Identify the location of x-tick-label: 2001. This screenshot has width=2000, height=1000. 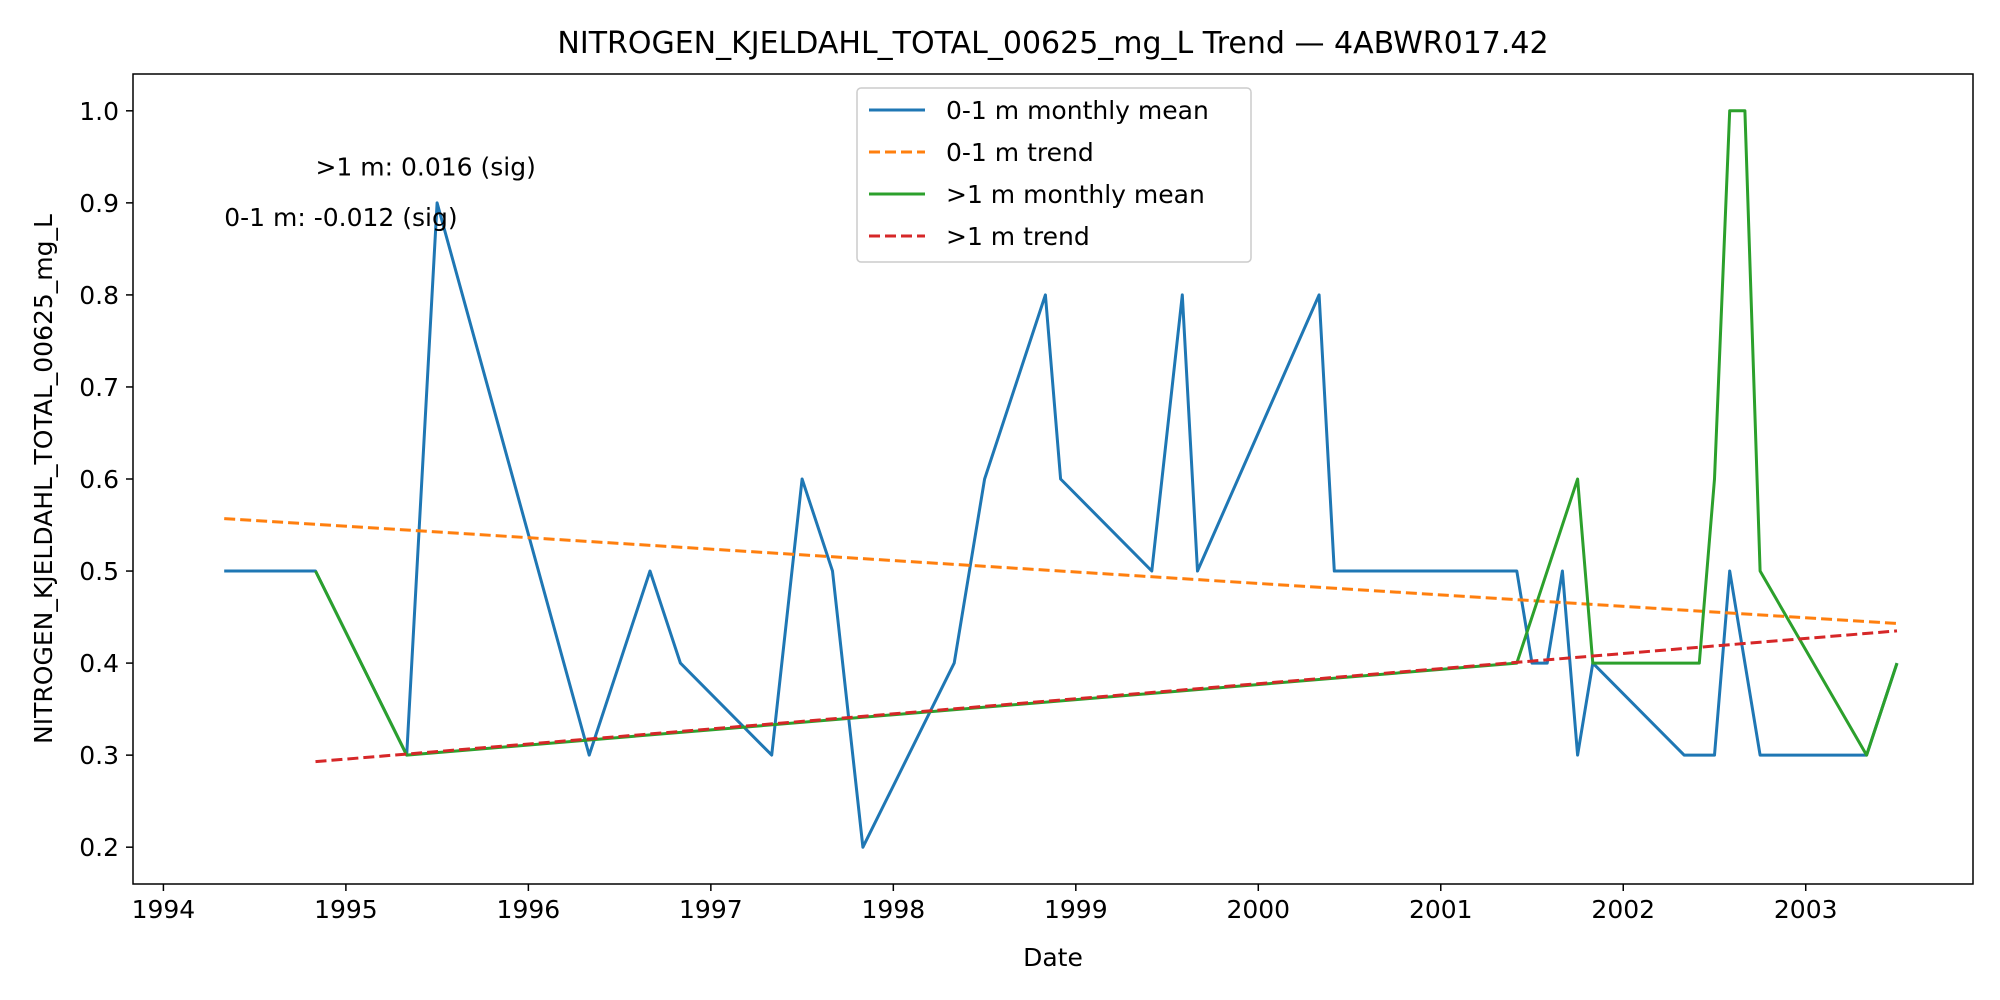
(1441, 909).